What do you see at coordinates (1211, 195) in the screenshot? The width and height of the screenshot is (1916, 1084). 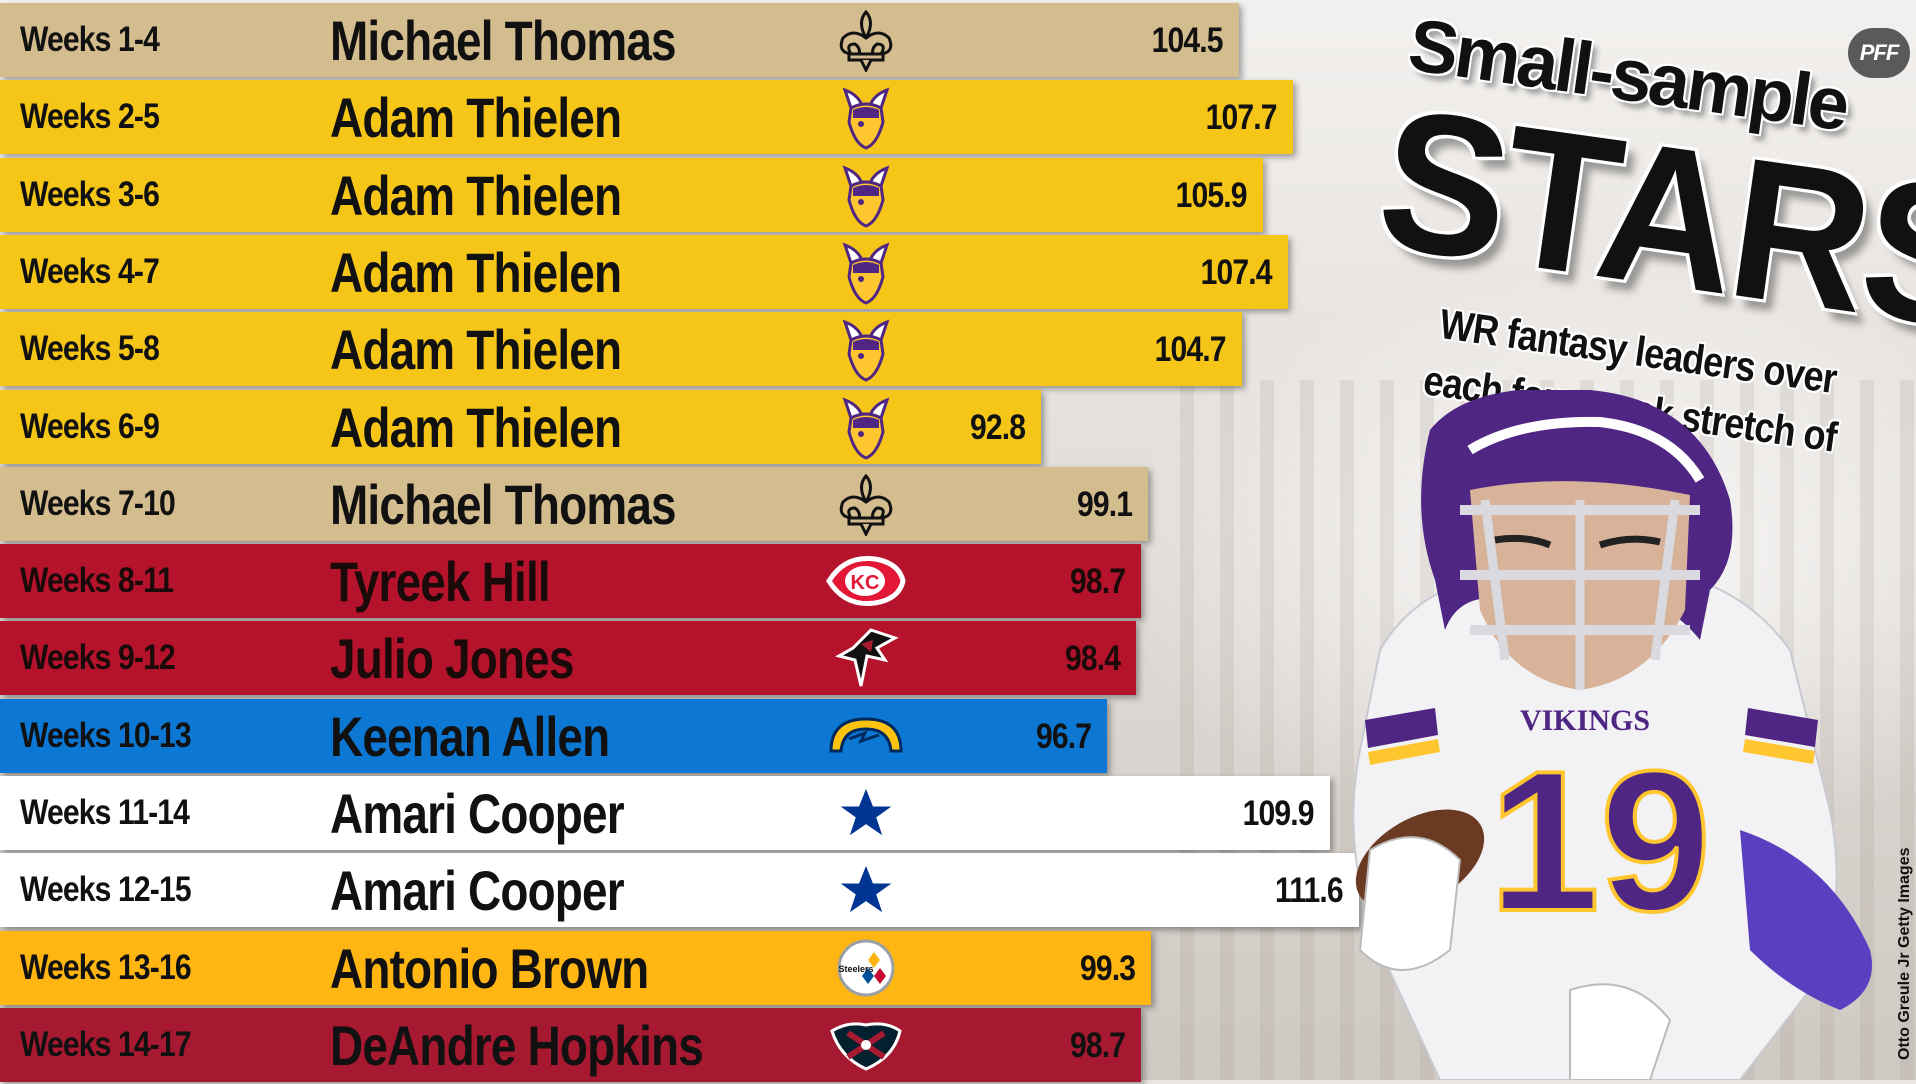 I see `bar-value-label: 105.9` at bounding box center [1211, 195].